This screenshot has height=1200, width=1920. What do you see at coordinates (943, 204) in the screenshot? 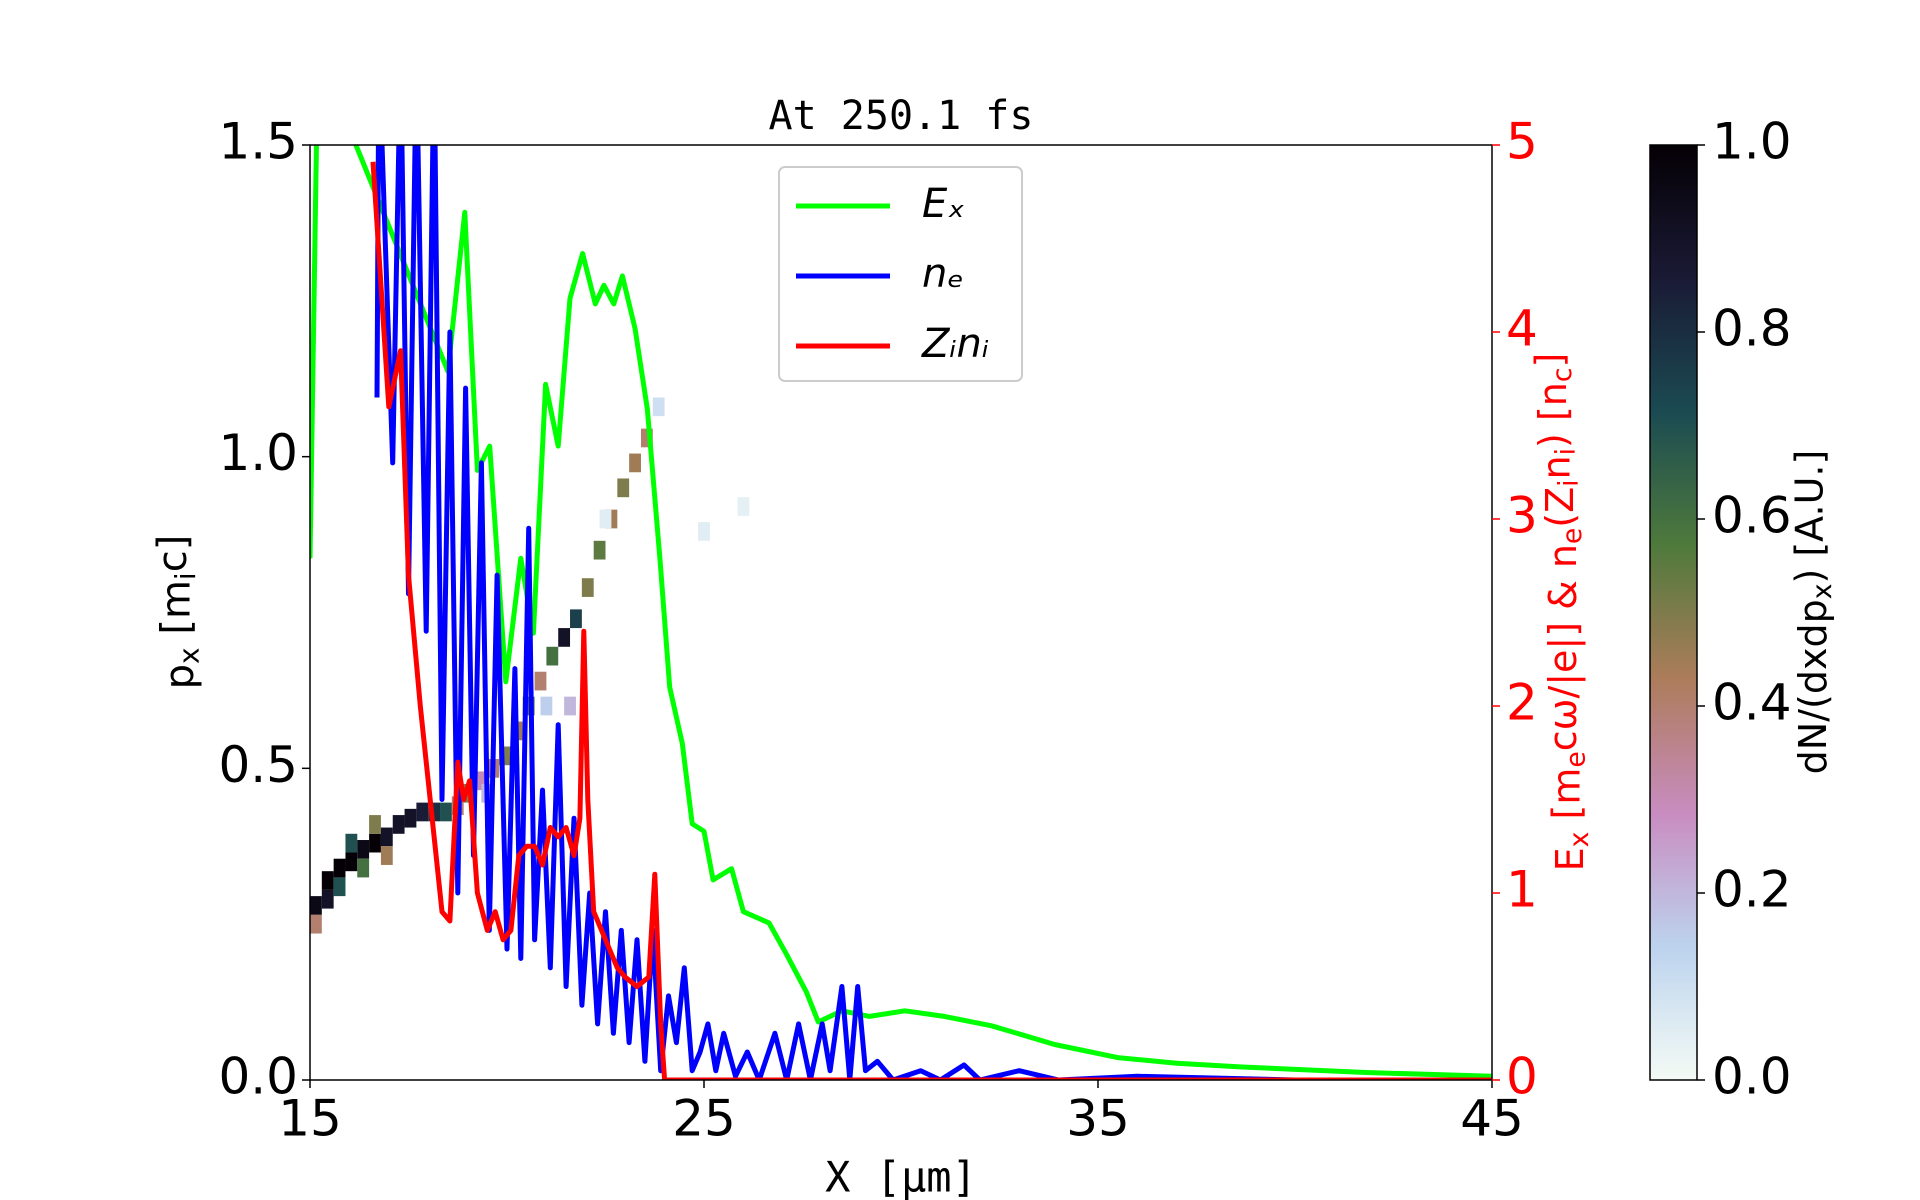
I see `legend-label: Eₓ` at bounding box center [943, 204].